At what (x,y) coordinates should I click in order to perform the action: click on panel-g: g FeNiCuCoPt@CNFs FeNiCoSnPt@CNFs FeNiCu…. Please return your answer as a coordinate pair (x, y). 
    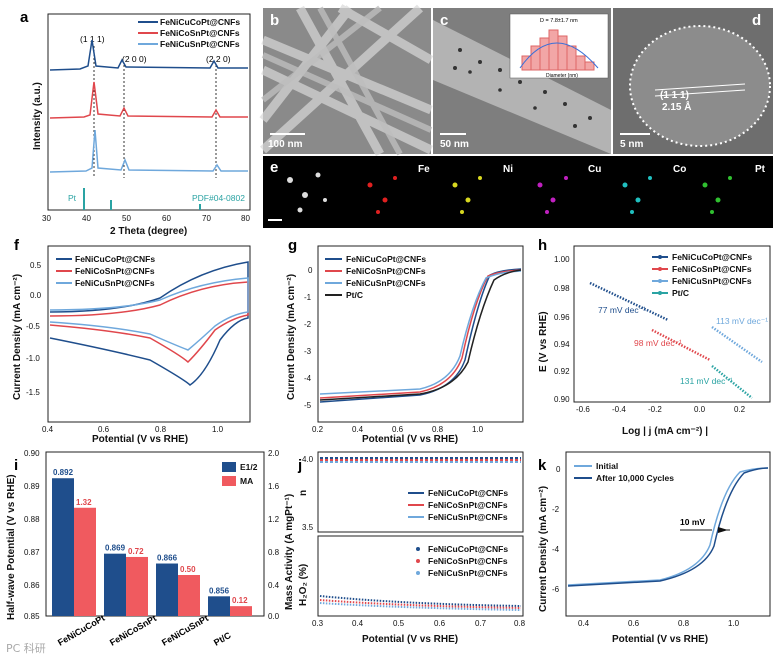
    Looking at the image, I should click on (405, 341).